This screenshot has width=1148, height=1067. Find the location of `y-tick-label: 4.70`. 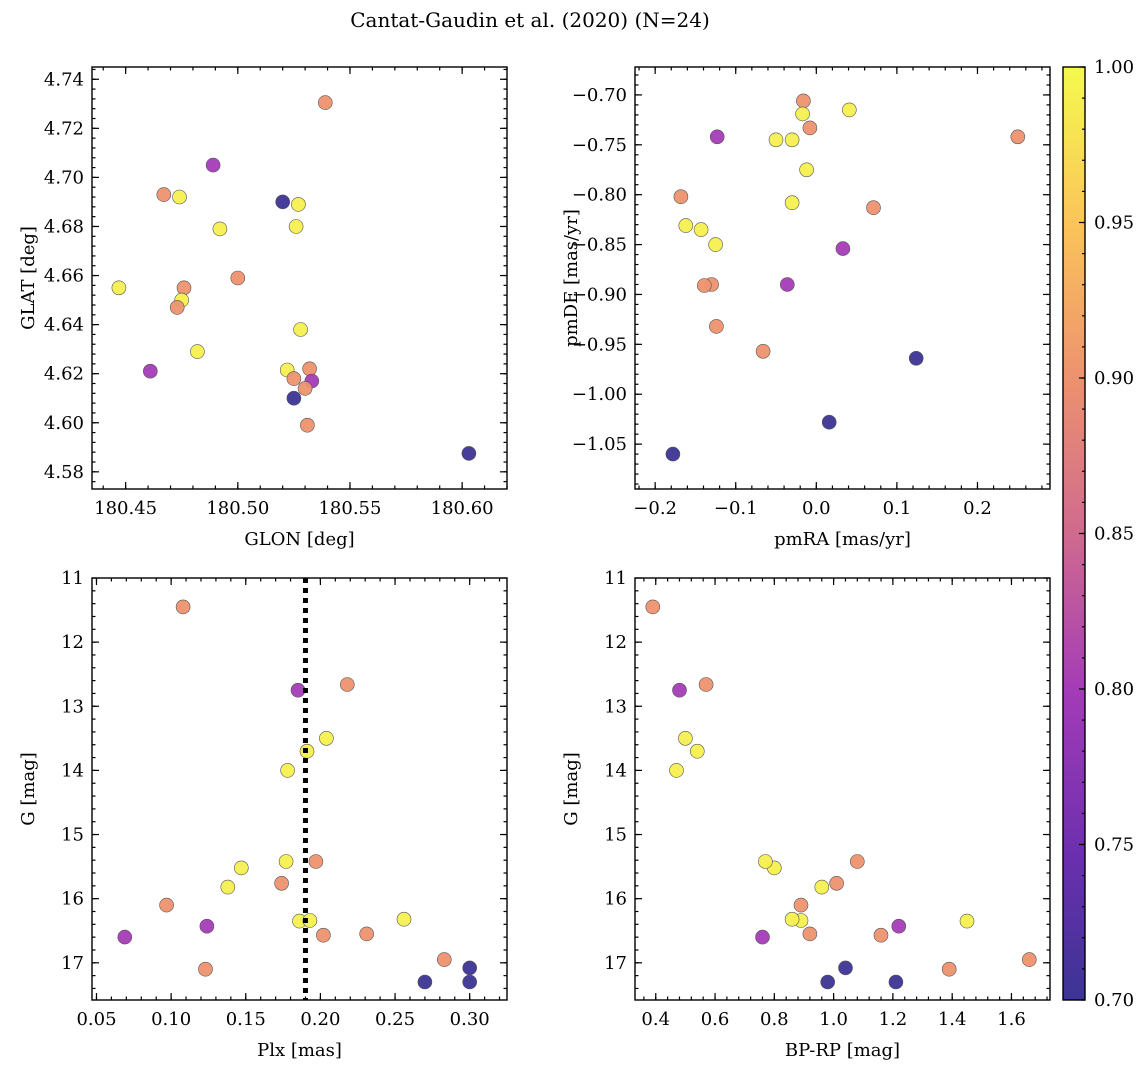

y-tick-label: 4.70 is located at coordinates (64, 177).